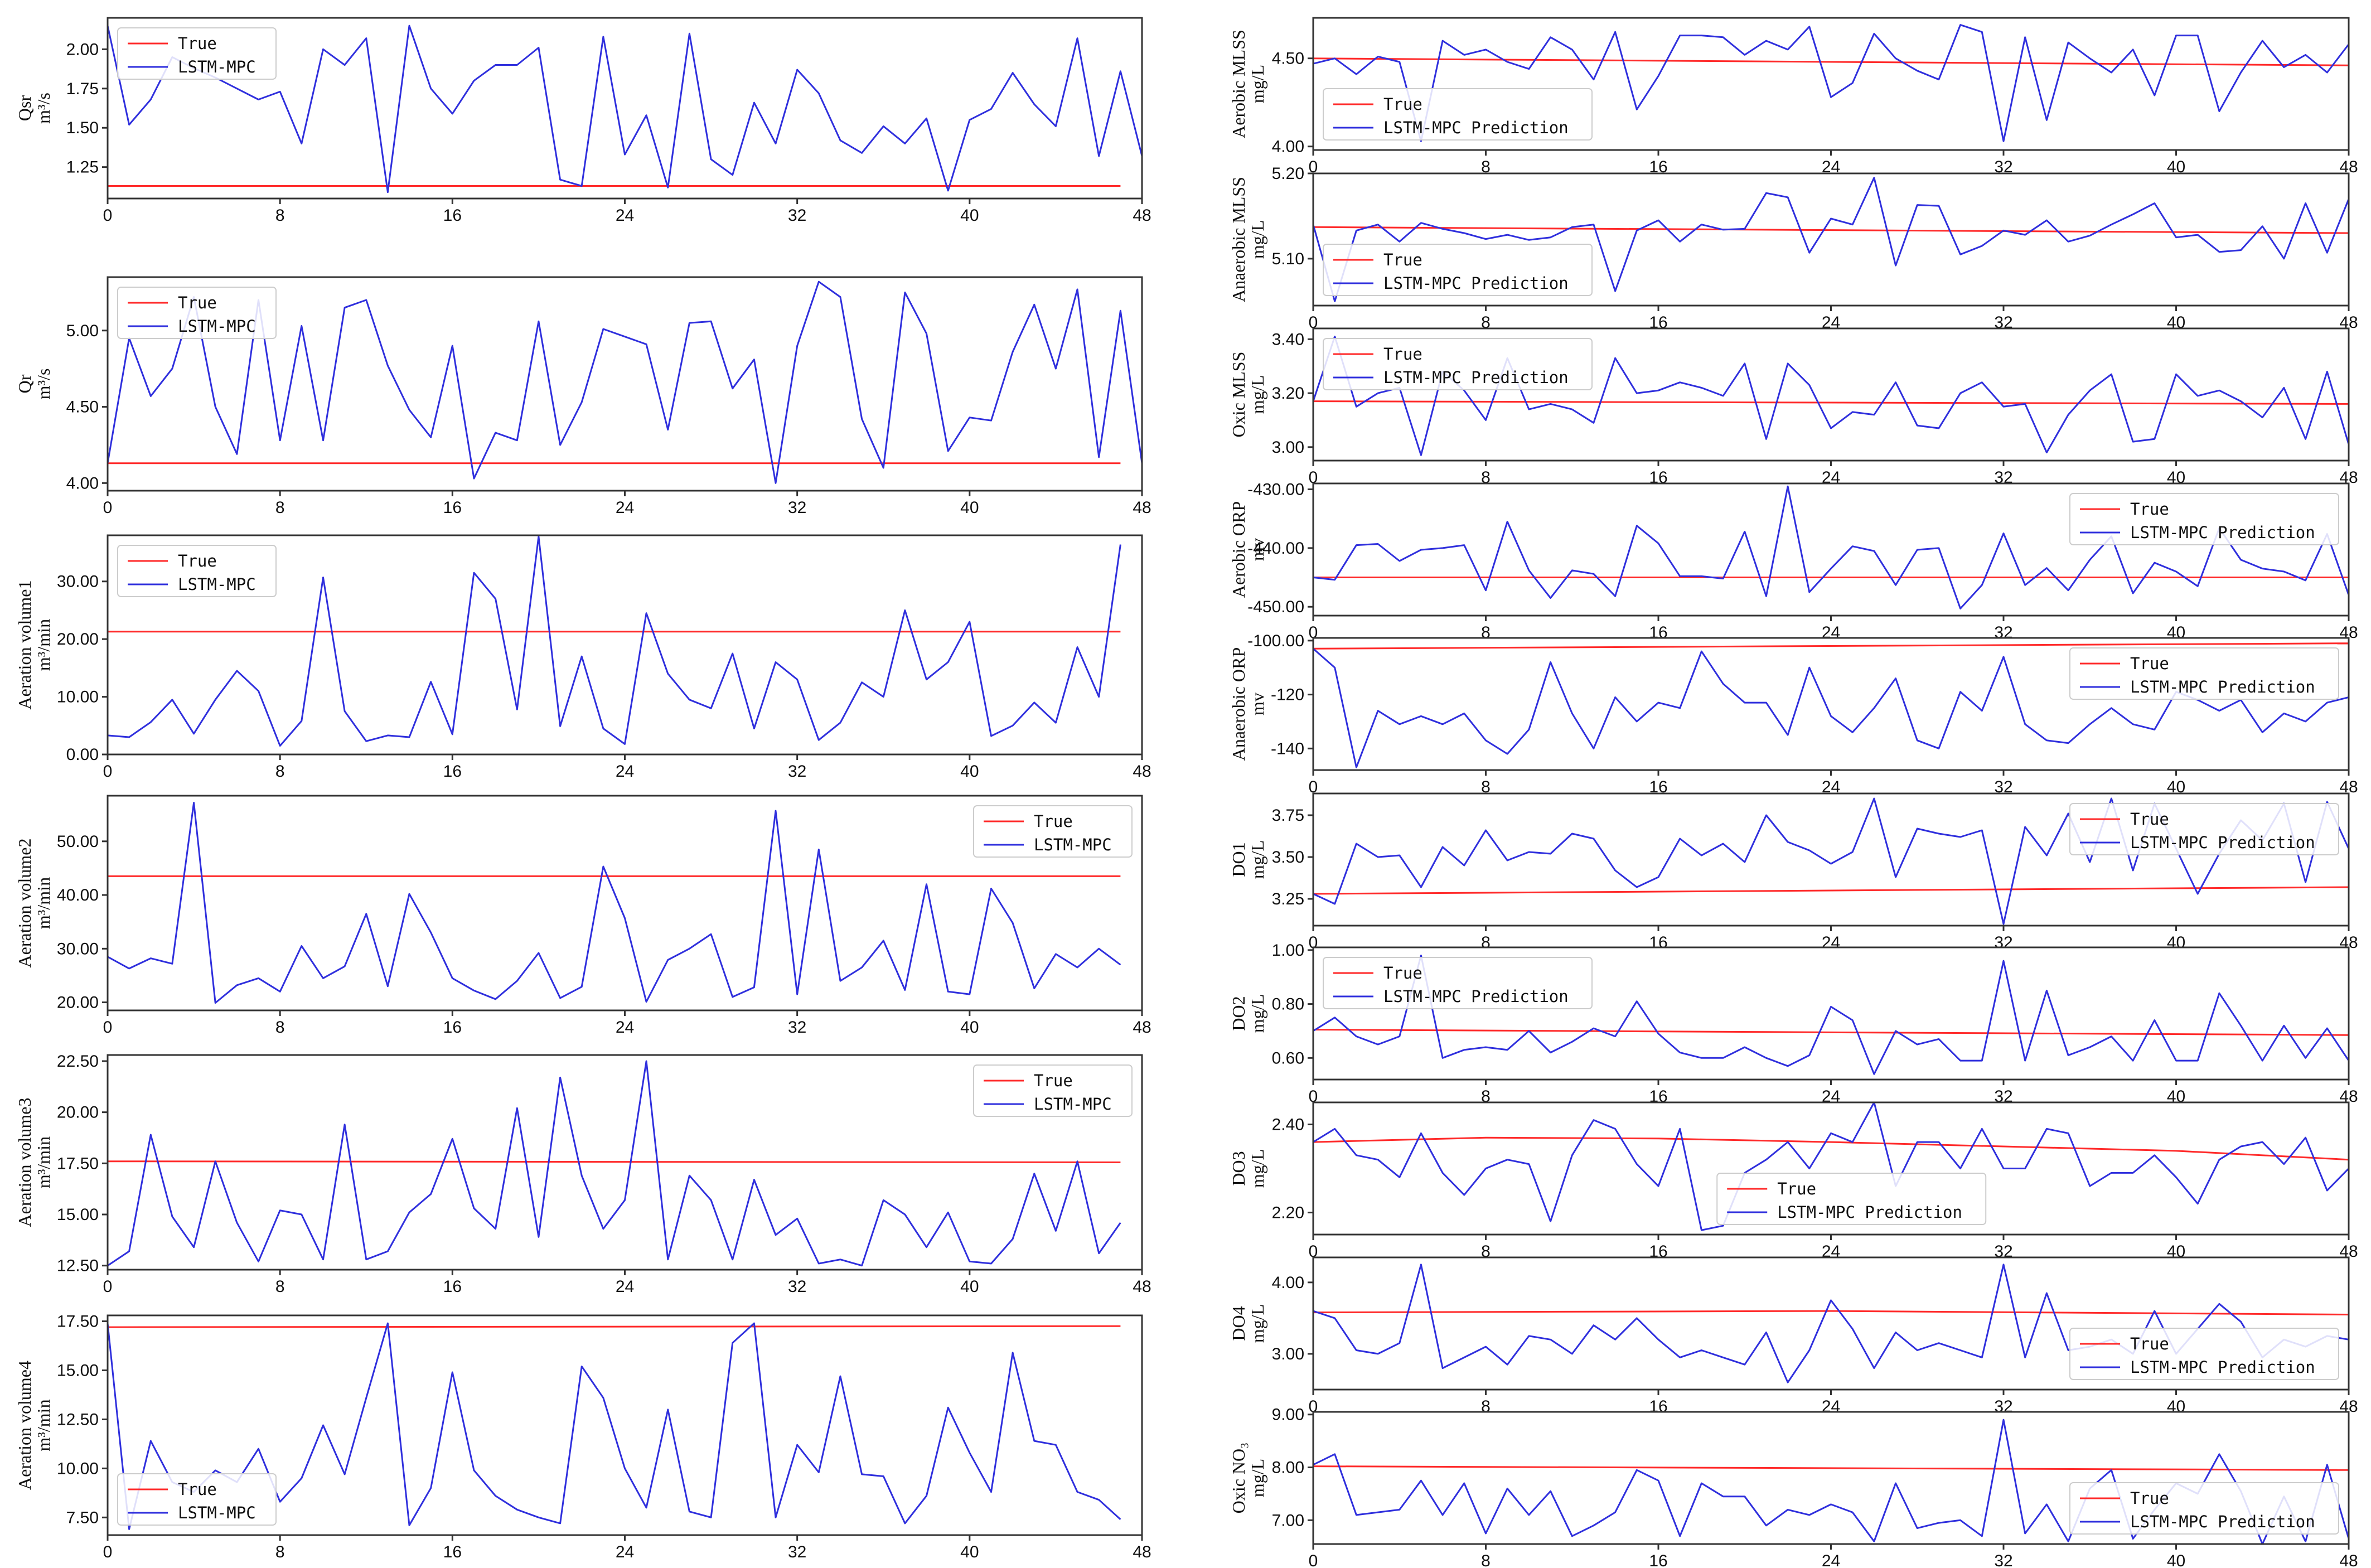 This screenshot has height=1568, width=2371. What do you see at coordinates (1288, 259) in the screenshot?
I see `y-tick-label: 5.10` at bounding box center [1288, 259].